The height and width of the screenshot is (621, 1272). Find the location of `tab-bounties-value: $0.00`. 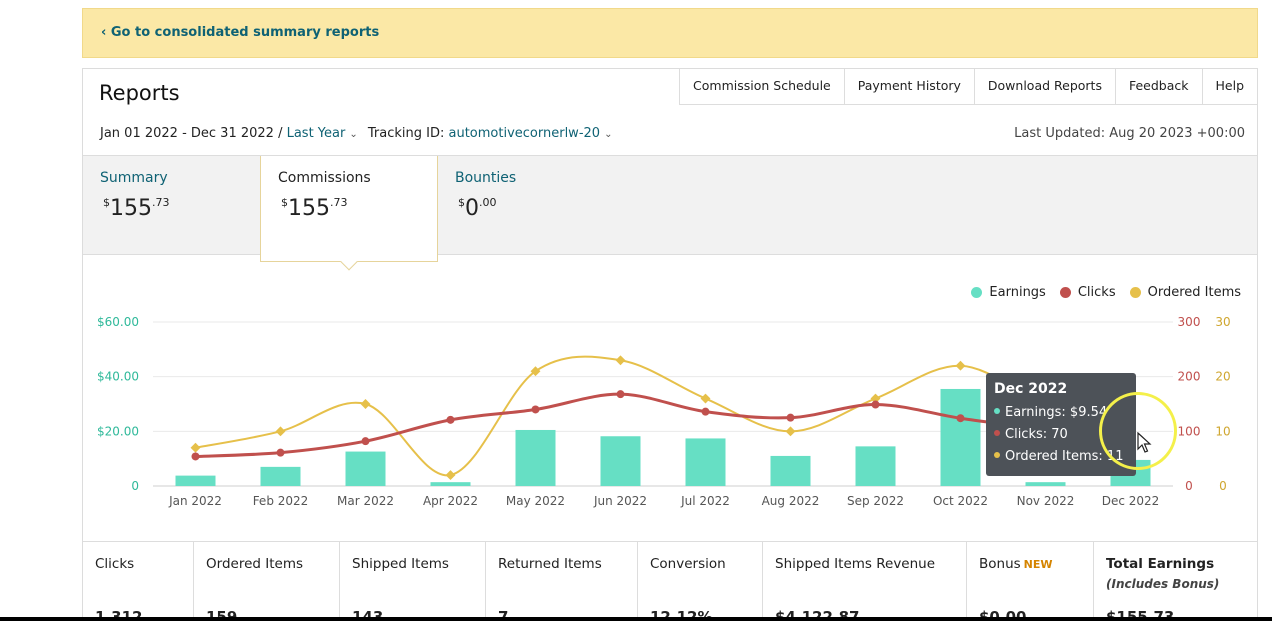

tab-bounties-value: $0.00 is located at coordinates (477, 208).